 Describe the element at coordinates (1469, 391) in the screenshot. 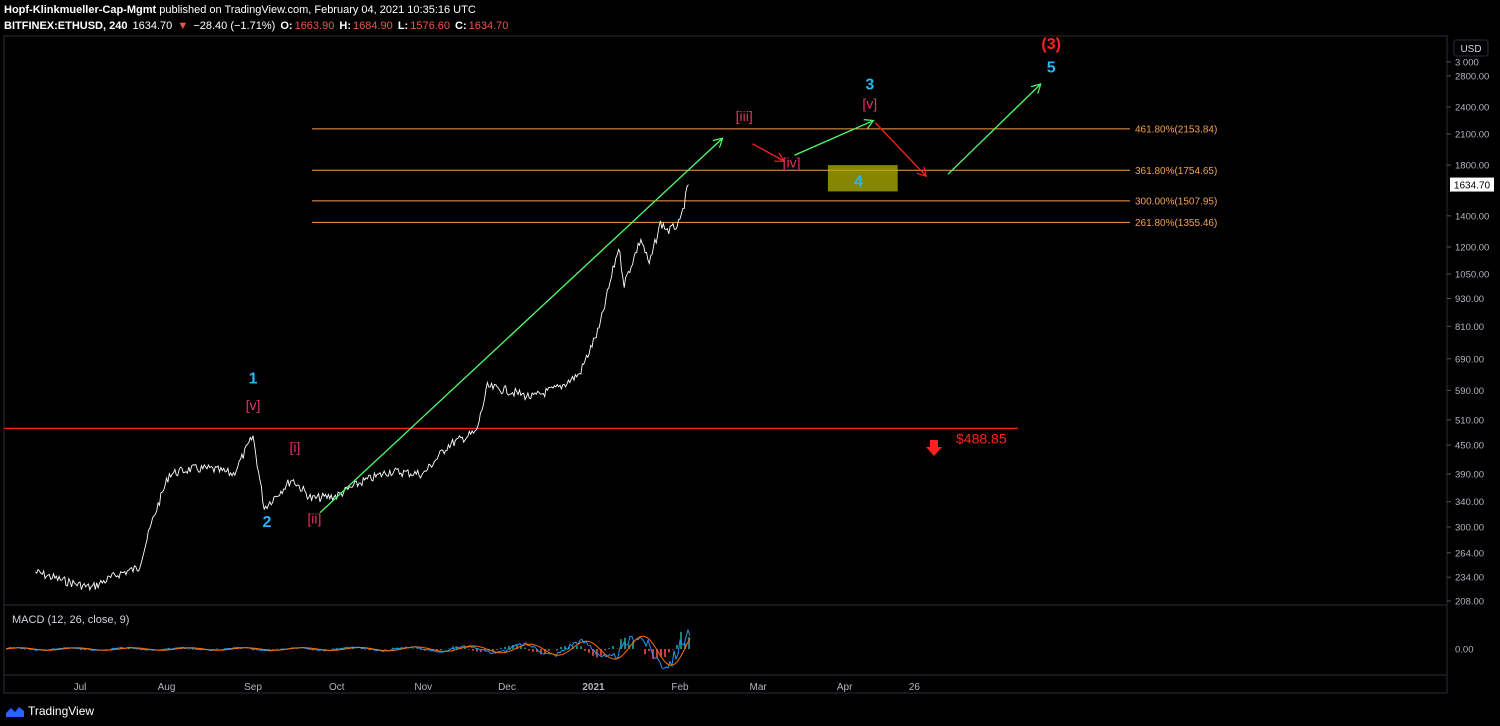

I see `y-tick-label: 590.00` at that location.